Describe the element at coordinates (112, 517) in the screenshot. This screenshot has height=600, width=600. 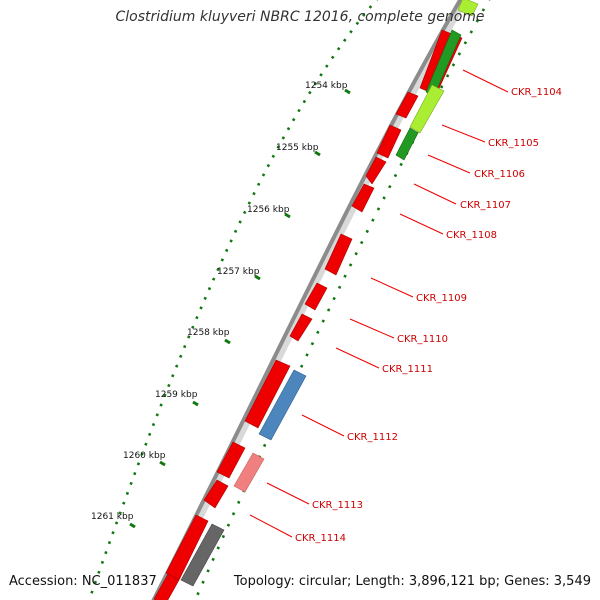
I see `scale-label: 1261 kbp` at that location.